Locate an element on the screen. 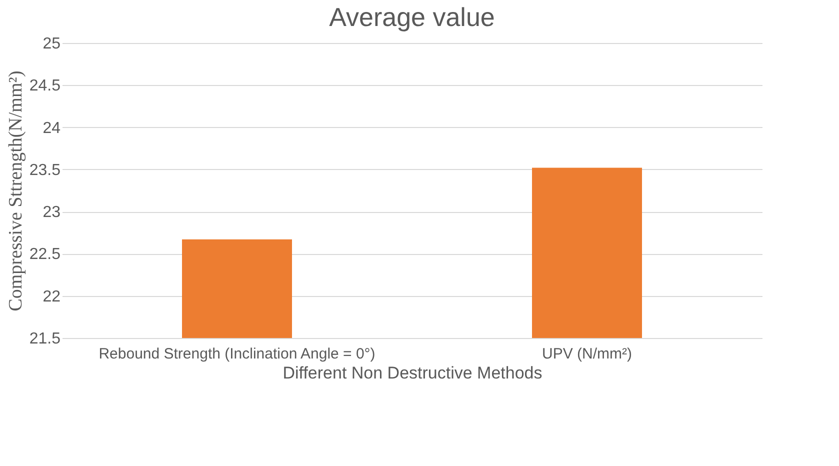 The image size is (839, 466). x-tick-label: Rebound Strength (Inclination Angle = 0°) is located at coordinates (237, 354).